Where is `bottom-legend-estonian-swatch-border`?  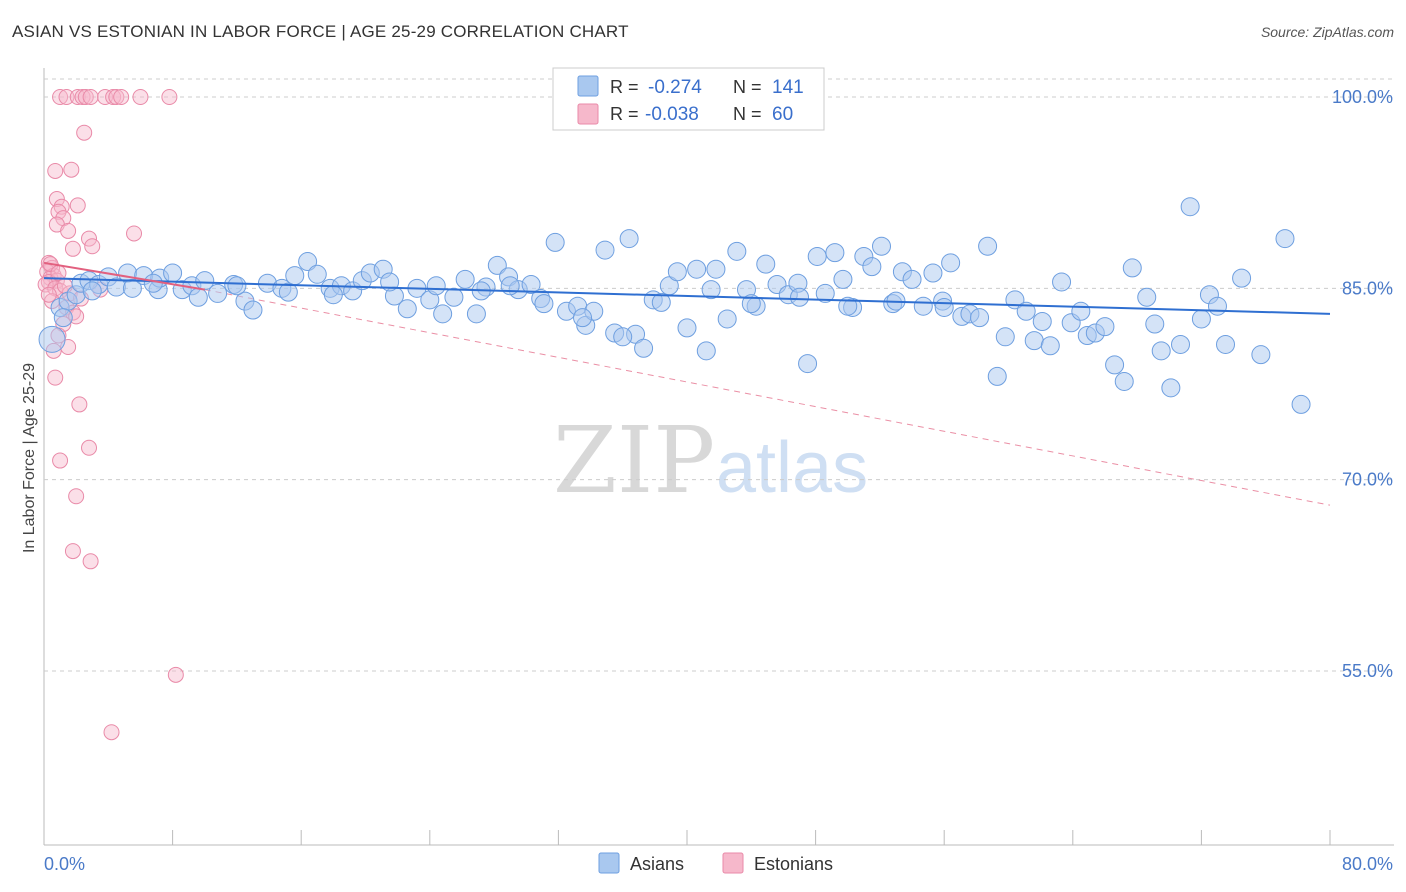 bottom-legend-estonian-swatch-border is located at coordinates (733, 863).